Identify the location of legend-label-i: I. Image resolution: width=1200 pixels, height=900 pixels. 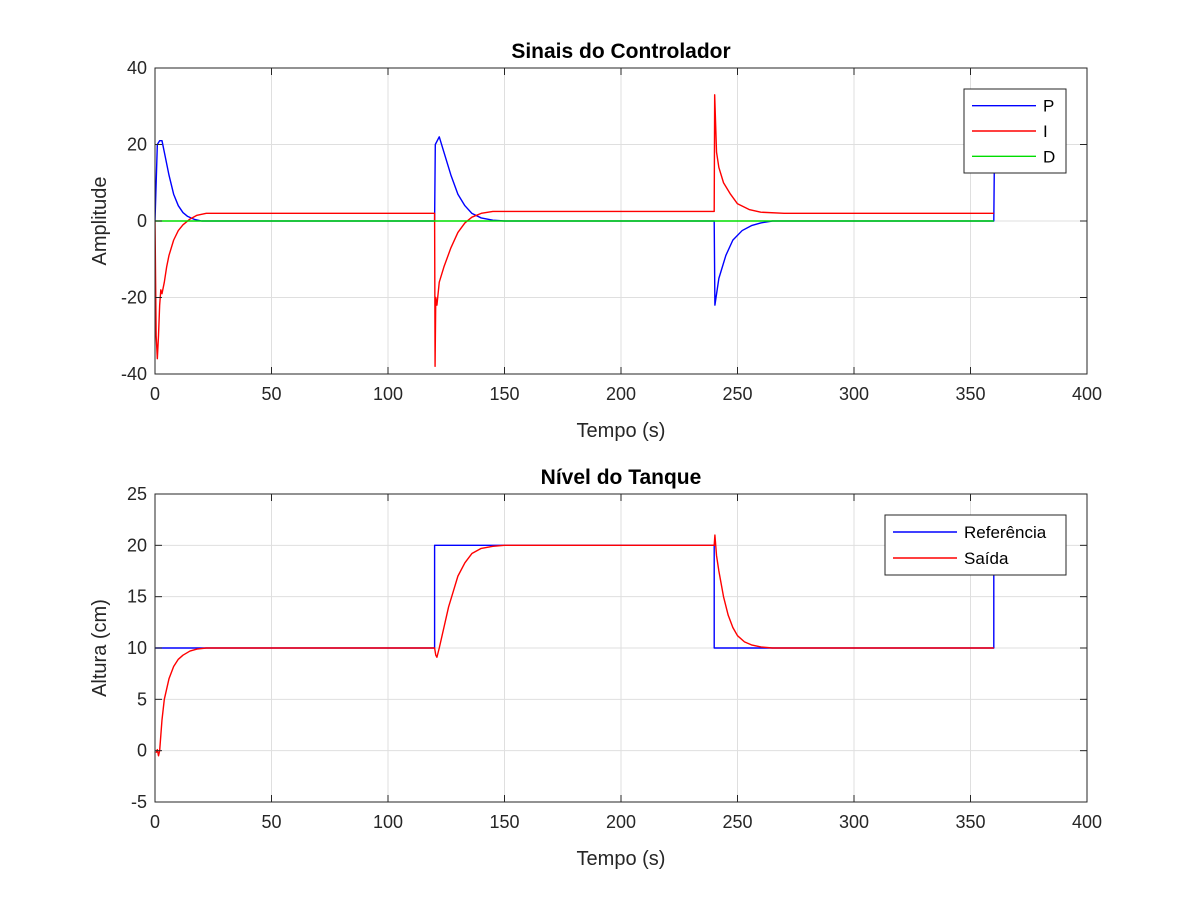
(1045, 131).